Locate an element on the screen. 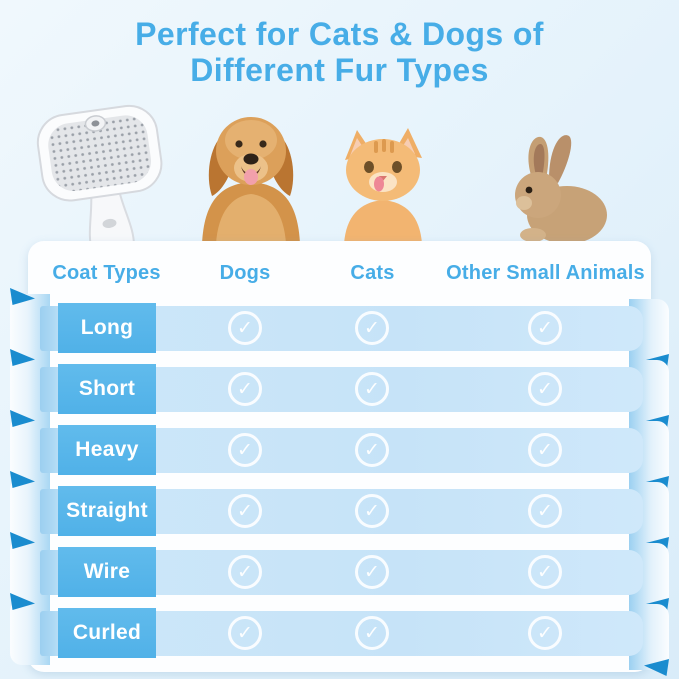 This screenshot has height=679, width=679. header-other-small-animals: Other Small Animals is located at coordinates (545, 272).